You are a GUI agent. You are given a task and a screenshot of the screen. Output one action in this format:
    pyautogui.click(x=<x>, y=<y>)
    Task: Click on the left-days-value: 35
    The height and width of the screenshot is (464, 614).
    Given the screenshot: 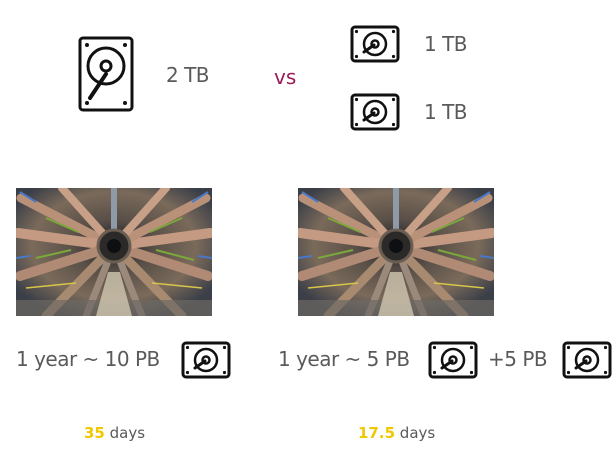 What is the action you would take?
    pyautogui.click(x=94, y=433)
    